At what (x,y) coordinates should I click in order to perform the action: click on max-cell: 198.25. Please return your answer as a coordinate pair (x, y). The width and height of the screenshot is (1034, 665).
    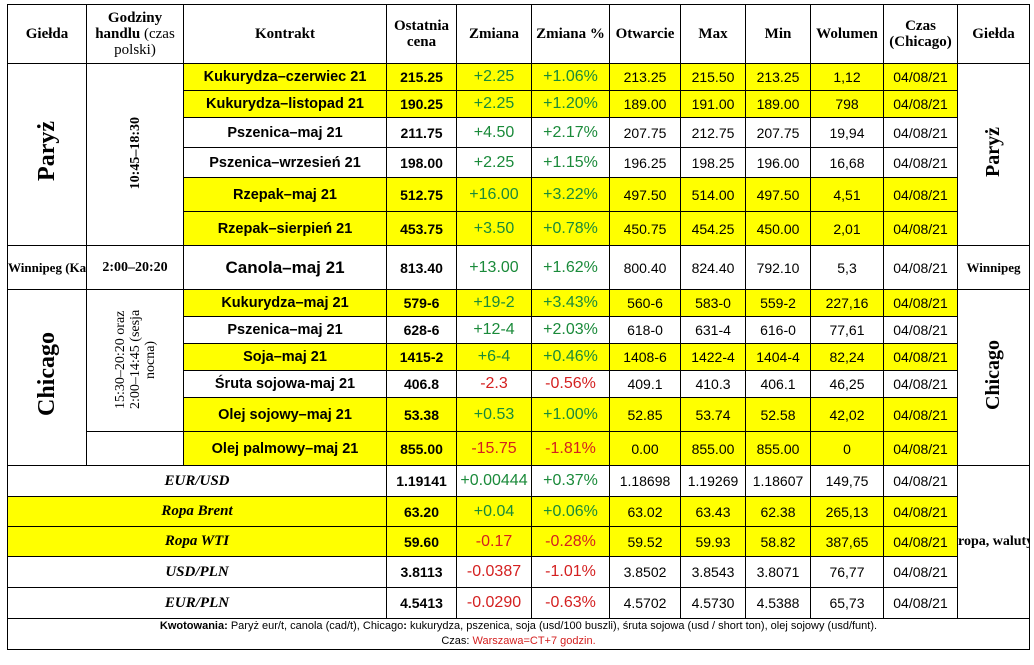
    Looking at the image, I should click on (713, 162).